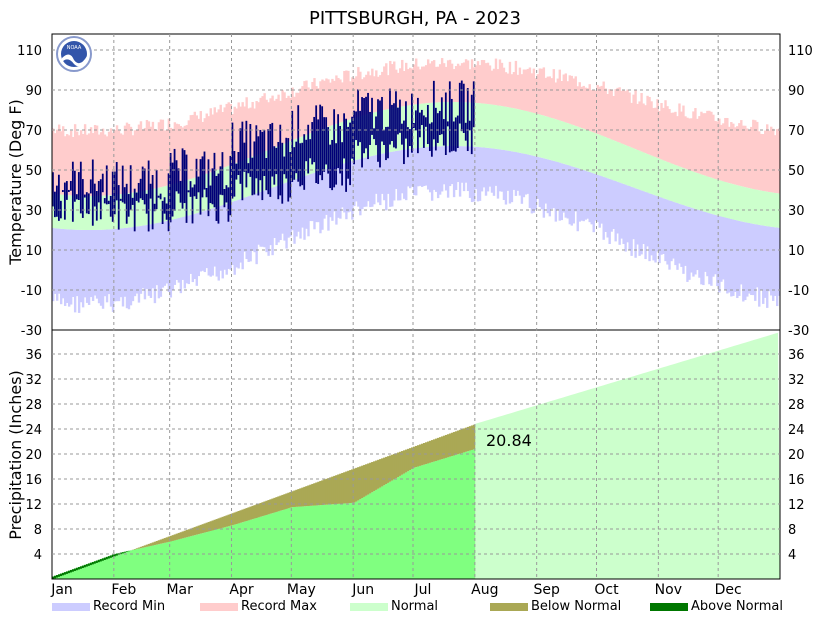 Image resolution: width=830 pixels, height=620 pixels. What do you see at coordinates (15, 455) in the screenshot?
I see `precipitation-axis-title: Precipitation (Inches)` at bounding box center [15, 455].